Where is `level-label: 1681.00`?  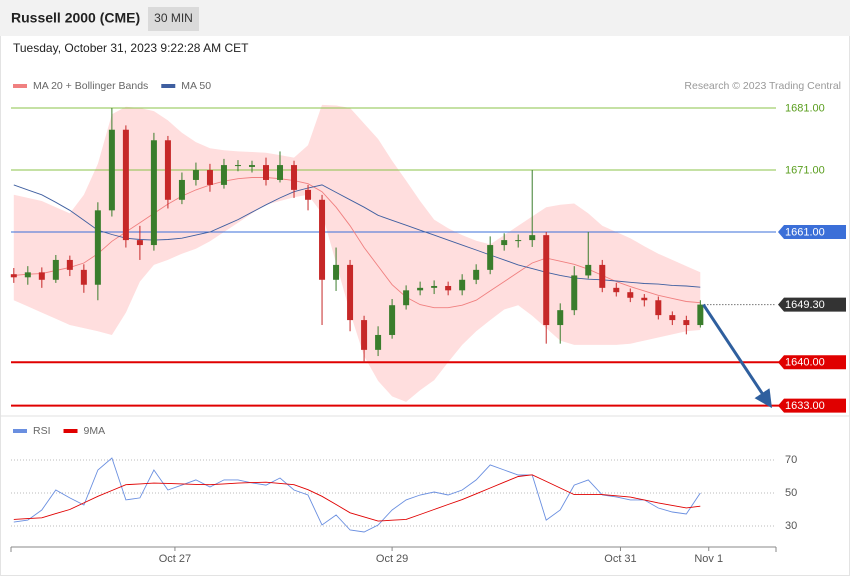
level-label: 1681.00 is located at coordinates (805, 108).